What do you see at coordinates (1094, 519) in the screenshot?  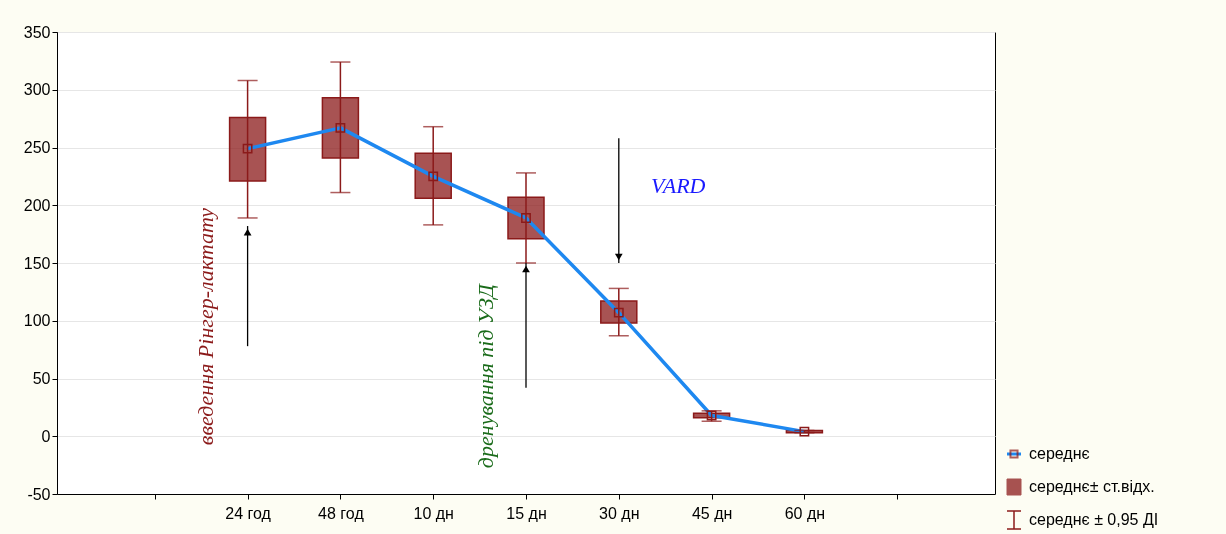 I see `legend-label: середнє ± 0,95 ДІ` at bounding box center [1094, 519].